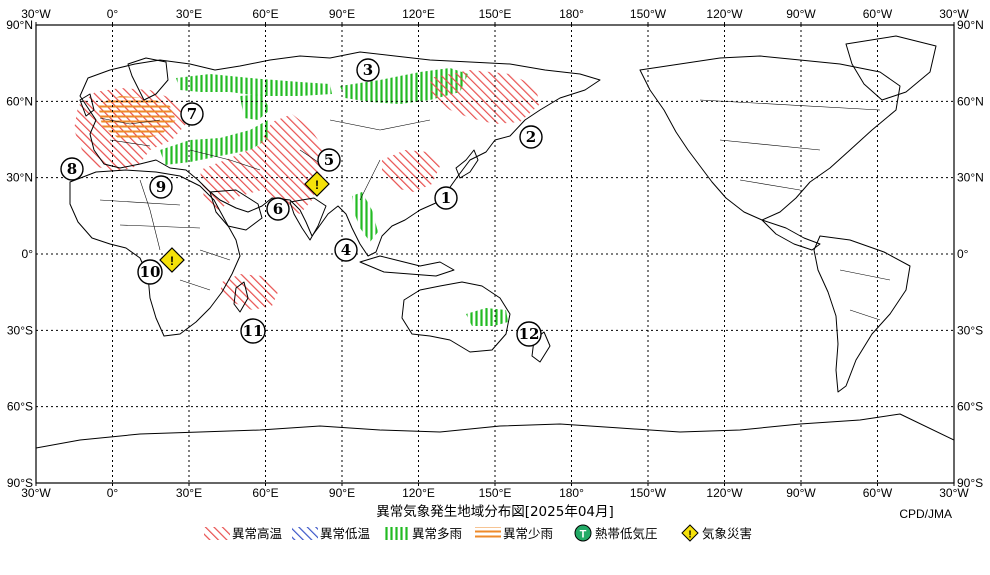 The image size is (990, 575). I want to click on lat-tick-label: 0°, so click(963, 254).